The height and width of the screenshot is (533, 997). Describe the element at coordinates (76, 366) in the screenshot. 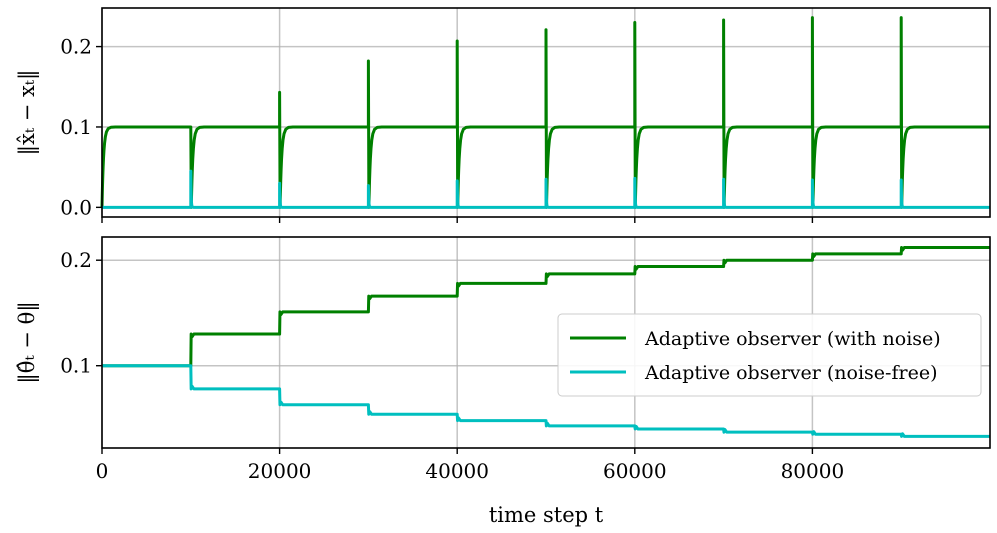

I see `bottom-y-tick-label: 0.1` at that location.